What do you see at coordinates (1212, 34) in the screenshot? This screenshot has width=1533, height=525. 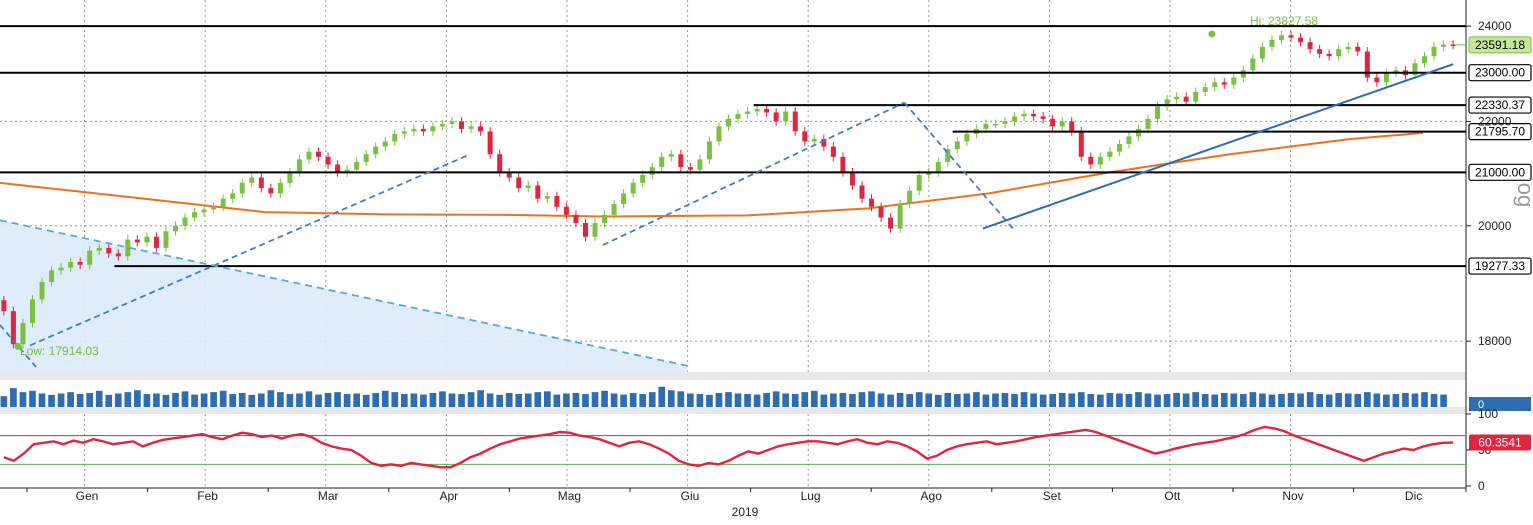 I see `high-marker` at bounding box center [1212, 34].